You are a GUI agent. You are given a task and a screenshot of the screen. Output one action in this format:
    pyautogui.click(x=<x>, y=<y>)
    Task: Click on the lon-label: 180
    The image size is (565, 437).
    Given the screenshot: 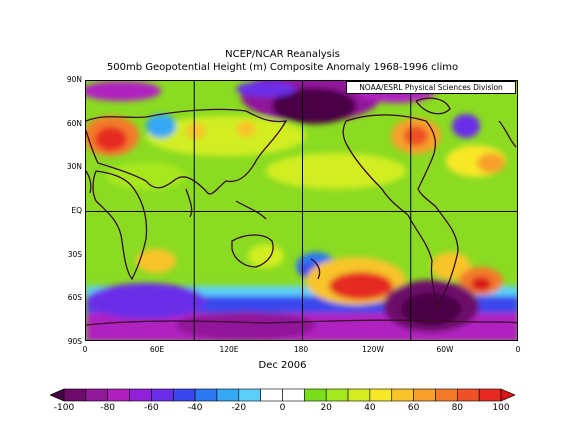 What is the action you would take?
    pyautogui.click(x=301, y=349)
    